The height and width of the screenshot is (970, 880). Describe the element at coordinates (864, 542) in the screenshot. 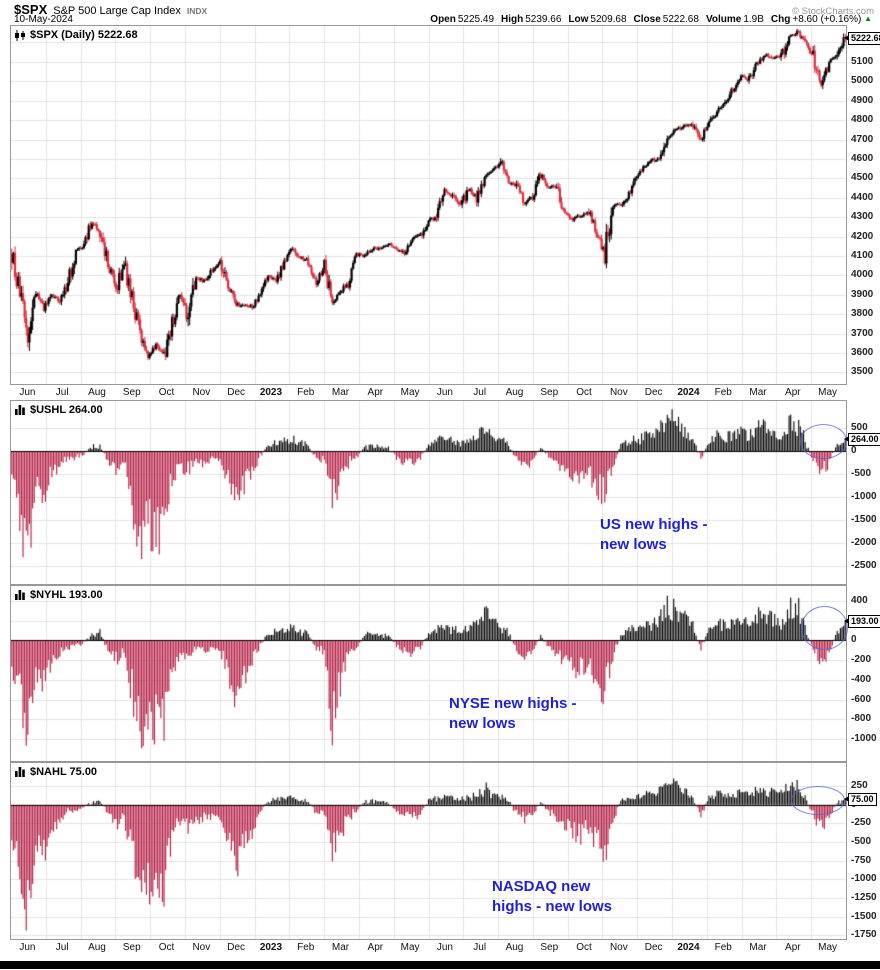

I see `y-axis-label: -2000` at that location.